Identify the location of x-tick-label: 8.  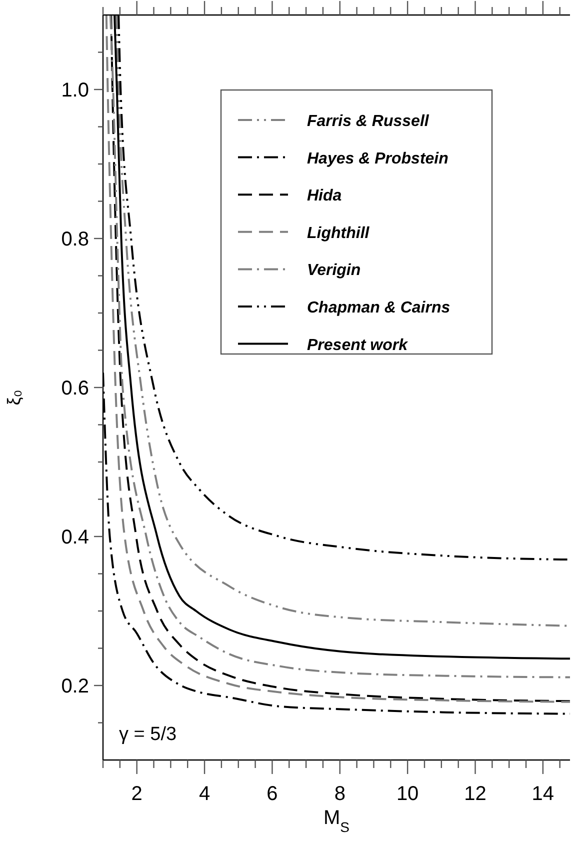
(340, 794).